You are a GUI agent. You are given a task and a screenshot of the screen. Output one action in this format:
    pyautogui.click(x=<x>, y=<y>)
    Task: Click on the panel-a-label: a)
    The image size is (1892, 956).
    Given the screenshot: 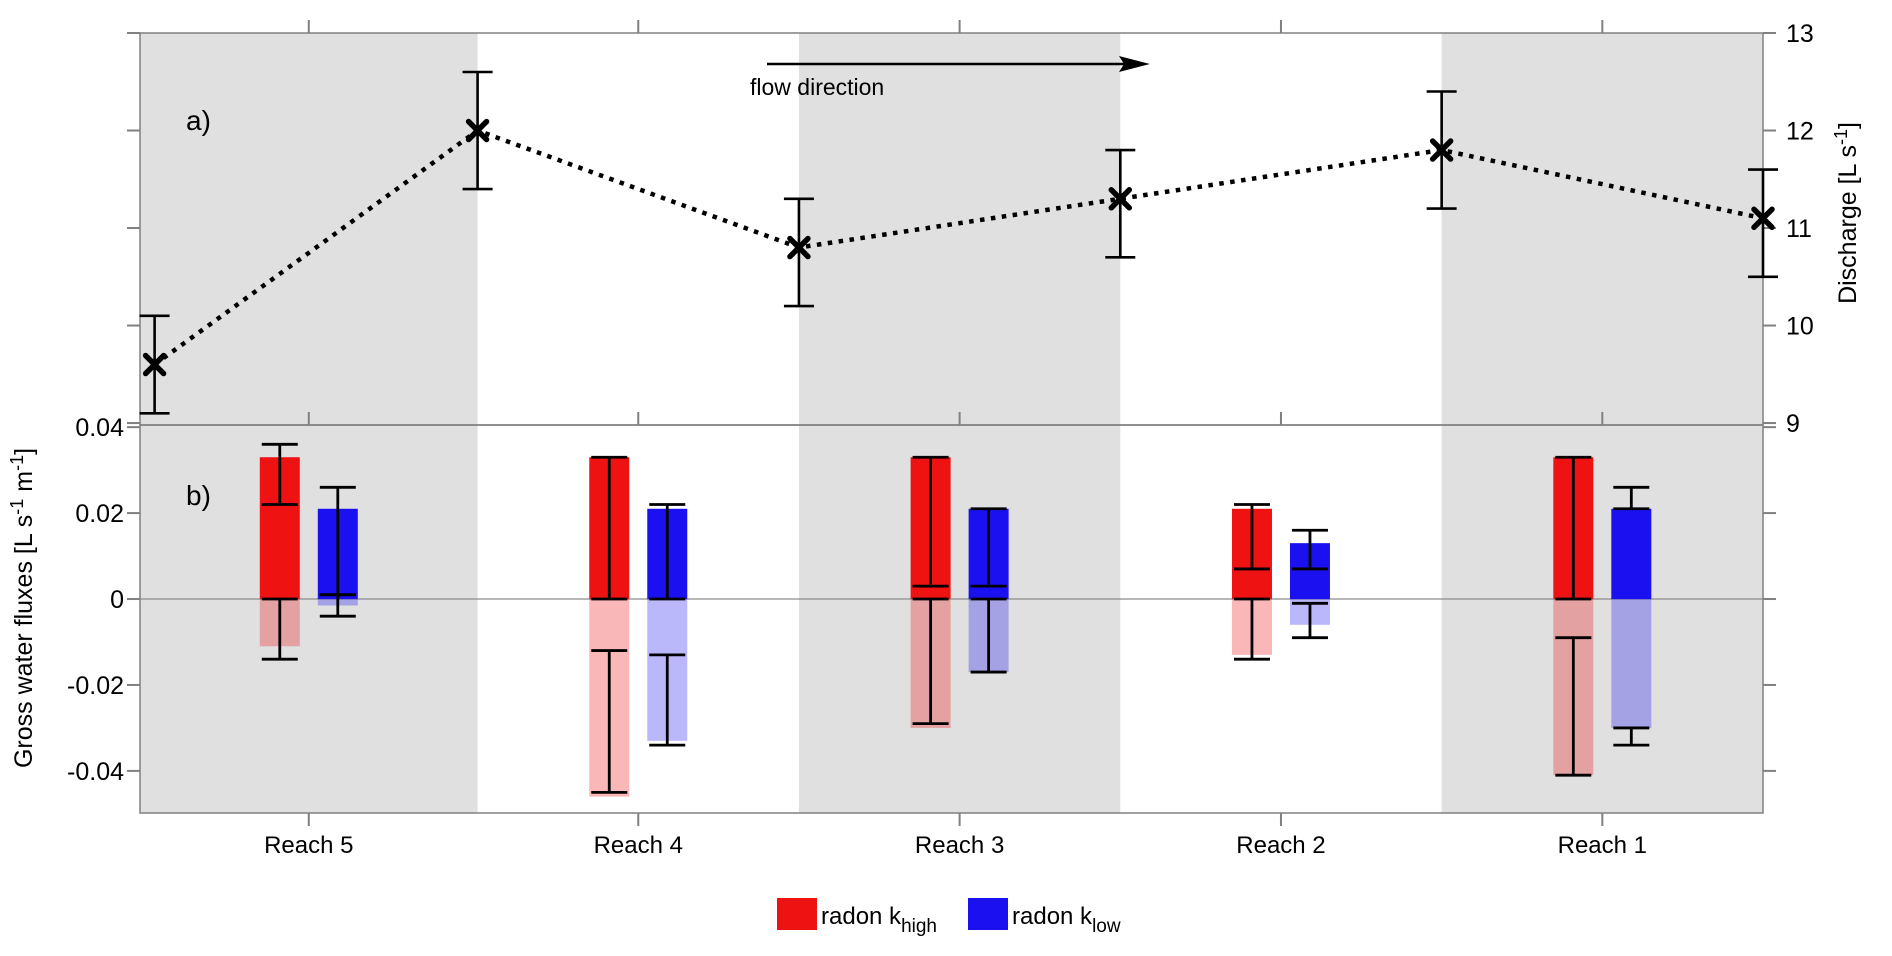 What is the action you would take?
    pyautogui.click(x=198, y=120)
    